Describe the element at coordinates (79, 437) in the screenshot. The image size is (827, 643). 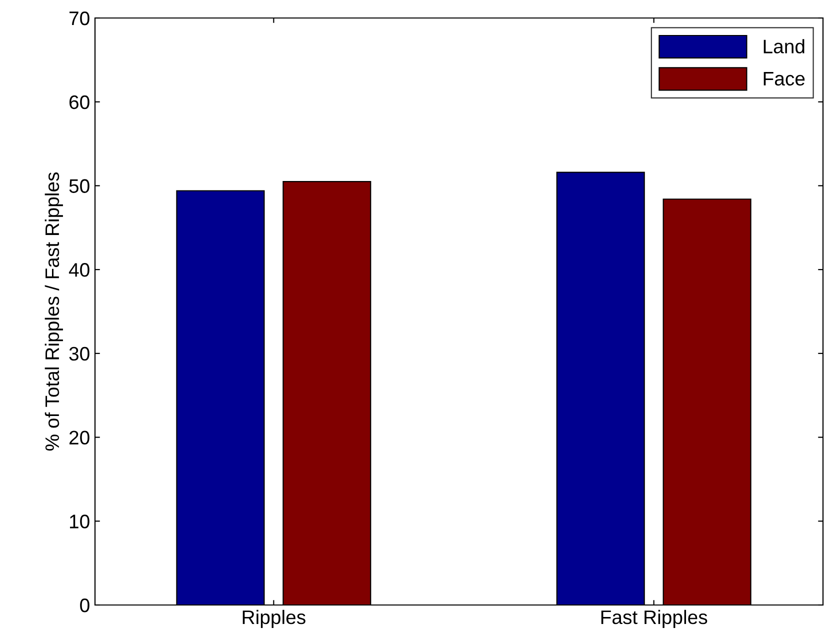
I see `y-tick-label: 20` at that location.